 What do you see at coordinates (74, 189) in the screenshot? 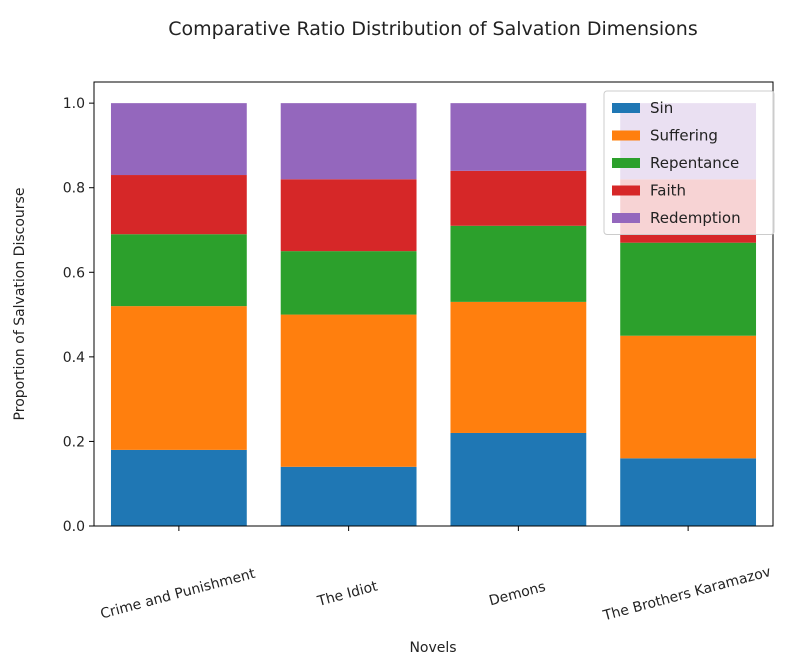
I see `y-tick-label: 0.8` at bounding box center [74, 189].